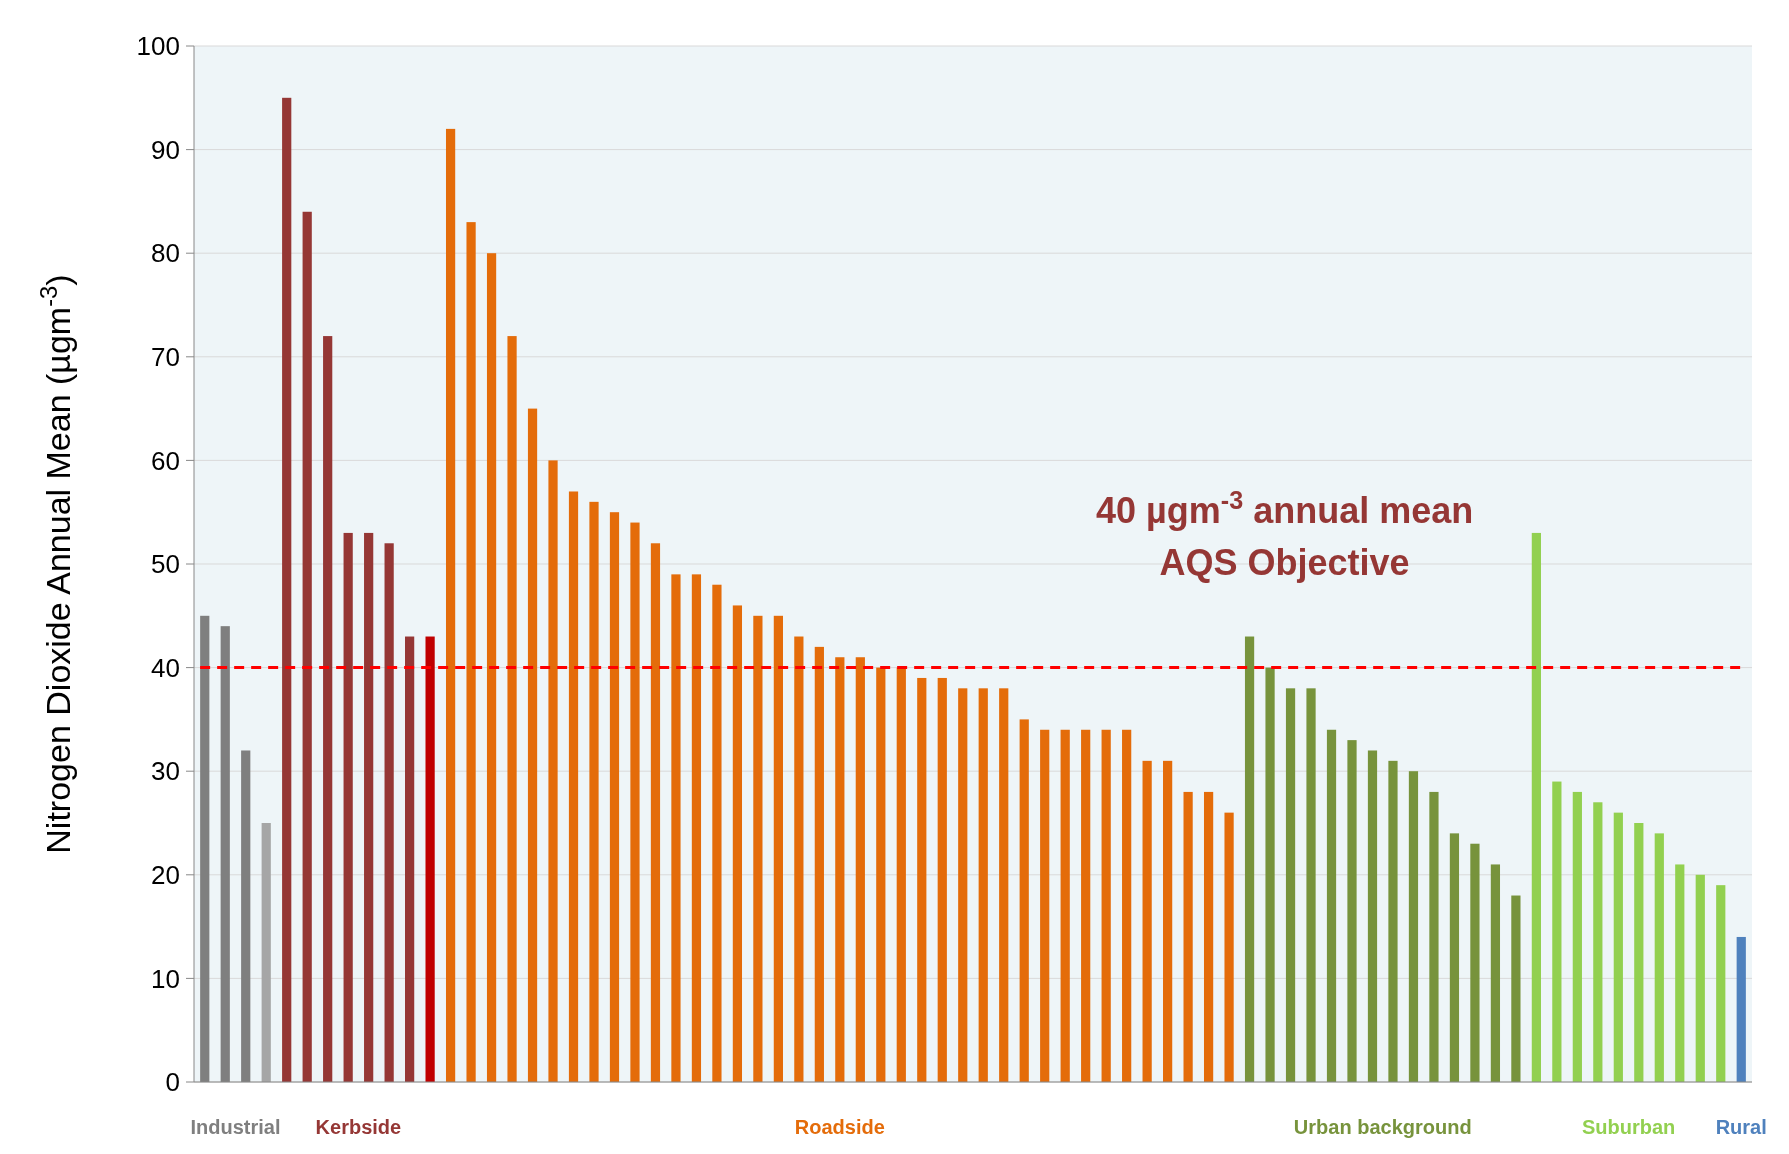  What do you see at coordinates (1382, 1127) in the screenshot?
I see `series-label: Urban background` at bounding box center [1382, 1127].